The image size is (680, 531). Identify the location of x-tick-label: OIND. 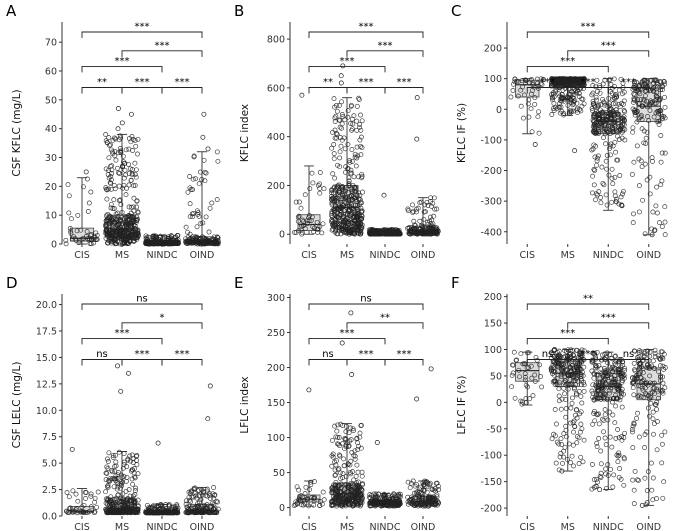
(648, 526).